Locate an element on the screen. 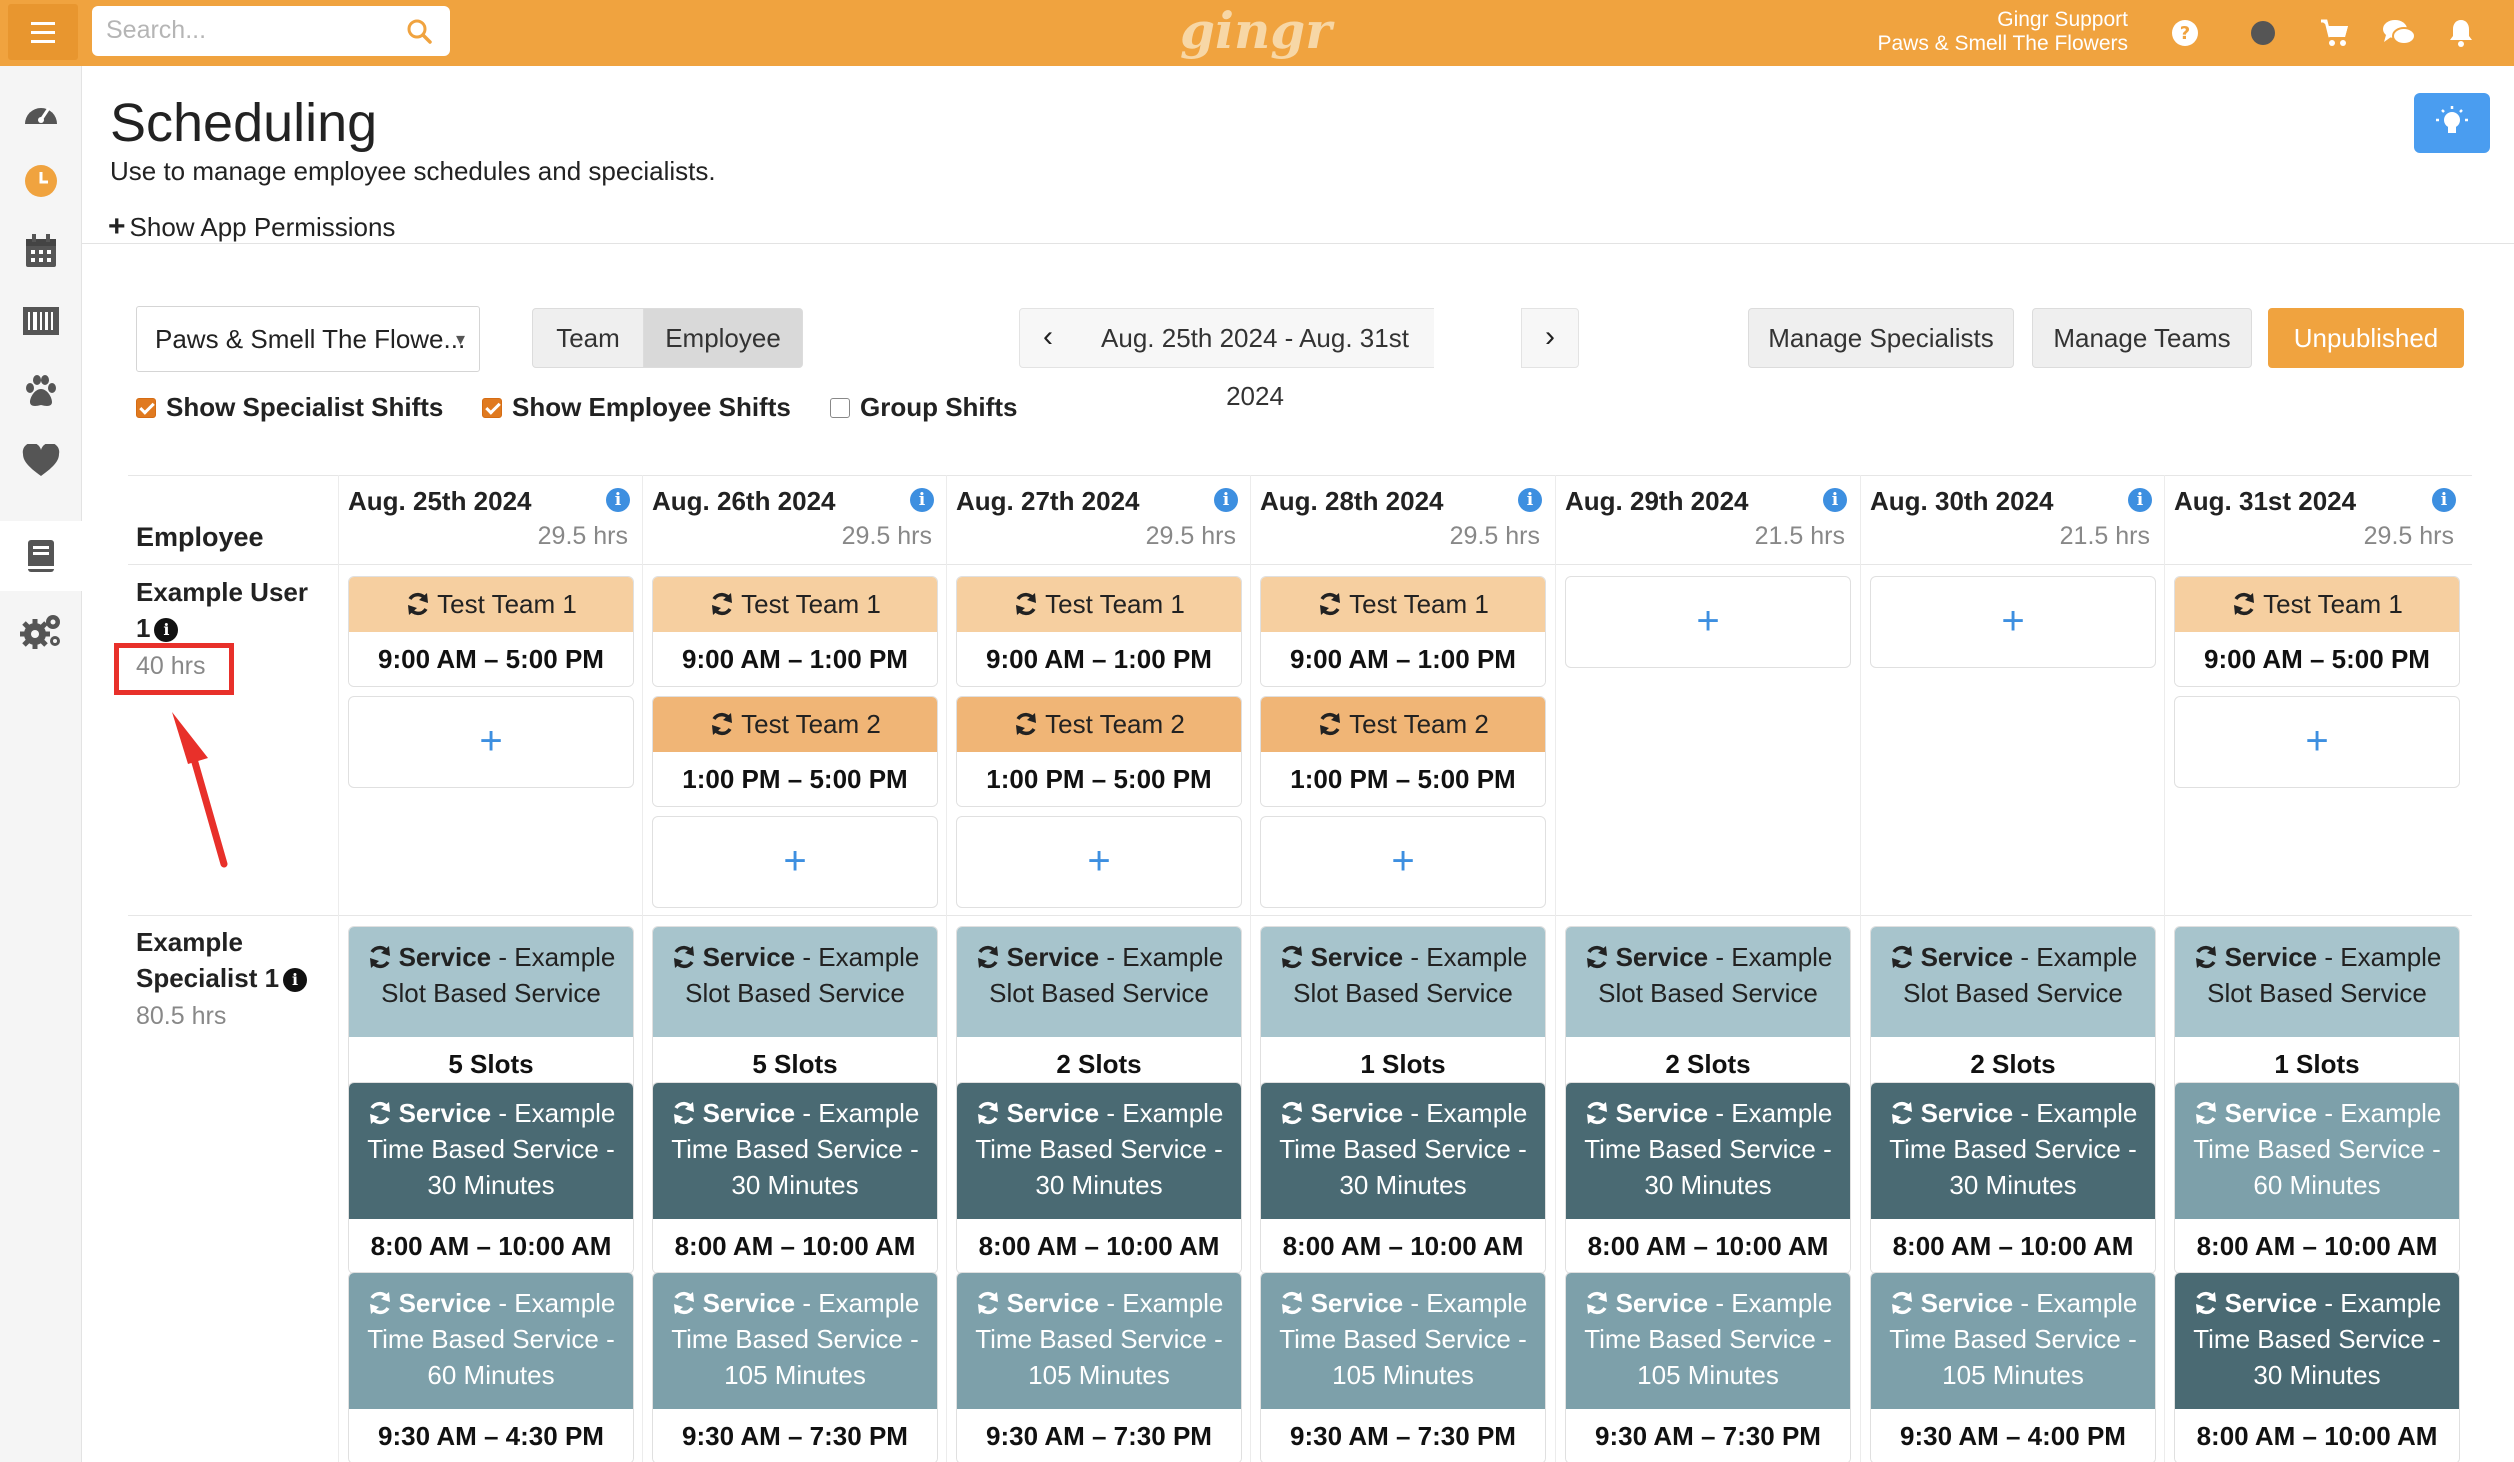 Image resolution: width=2514 pixels, height=1462 pixels. location-select: Paws & Smell The Flowe... ▾ is located at coordinates (308, 339).